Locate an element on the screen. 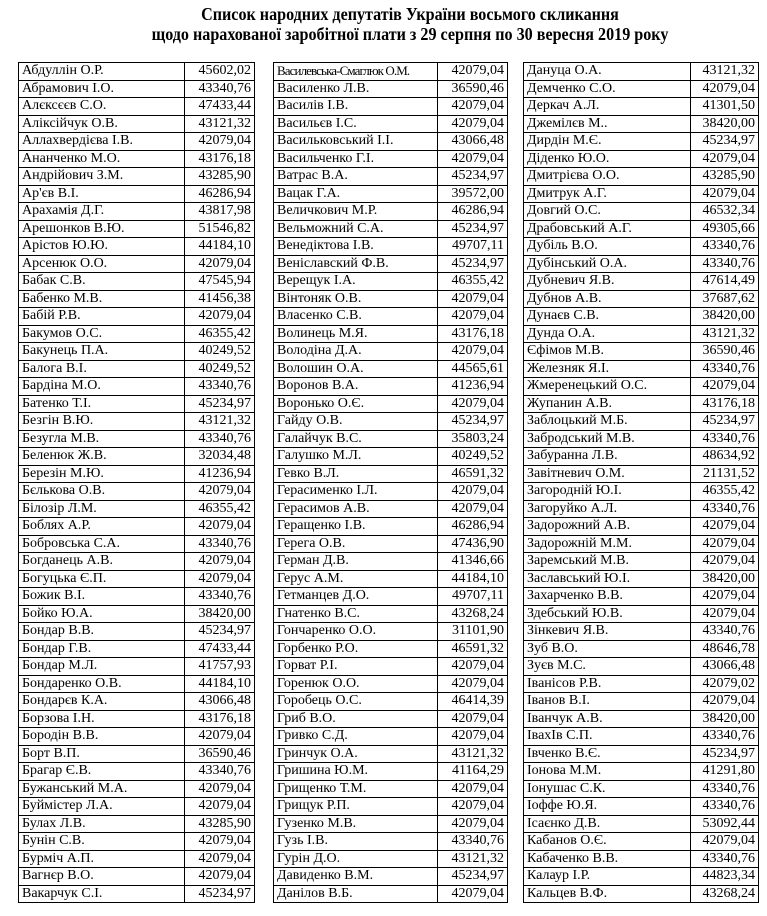 This screenshot has height=916, width=767. salary-amount: 44823,34 is located at coordinates (724, 876).